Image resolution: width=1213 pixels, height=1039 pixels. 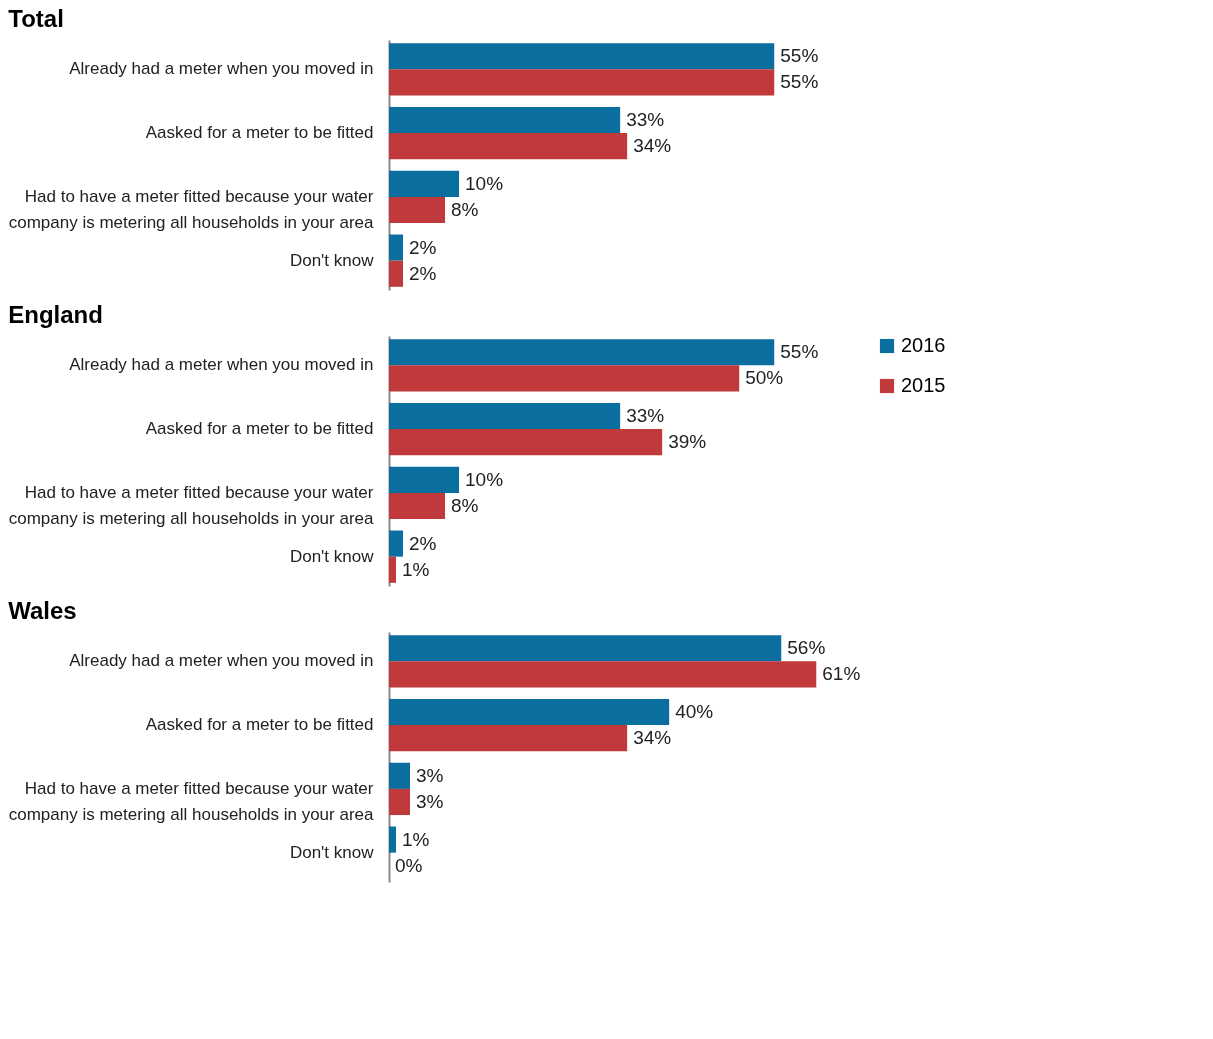 What do you see at coordinates (923, 345) in the screenshot?
I see `legend-label: 2016` at bounding box center [923, 345].